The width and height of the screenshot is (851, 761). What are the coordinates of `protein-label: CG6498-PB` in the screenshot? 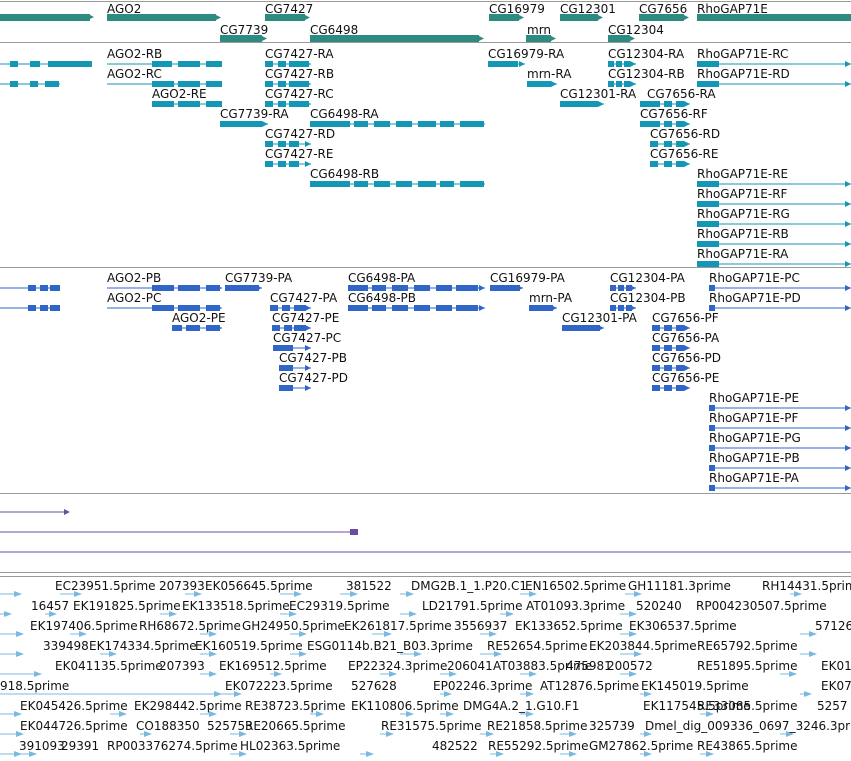 It's located at (382, 298).